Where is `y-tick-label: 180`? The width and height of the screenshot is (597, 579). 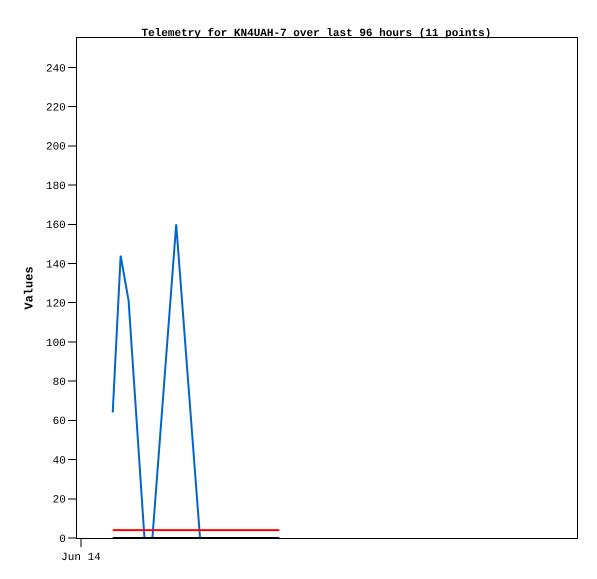
y-tick-label: 180 is located at coordinates (56, 186).